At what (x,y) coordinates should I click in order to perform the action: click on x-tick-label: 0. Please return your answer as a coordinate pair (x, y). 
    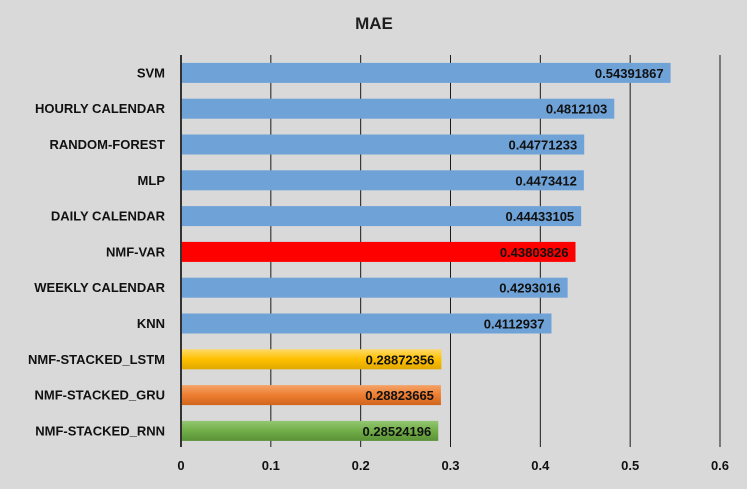
    Looking at the image, I should click on (180, 465).